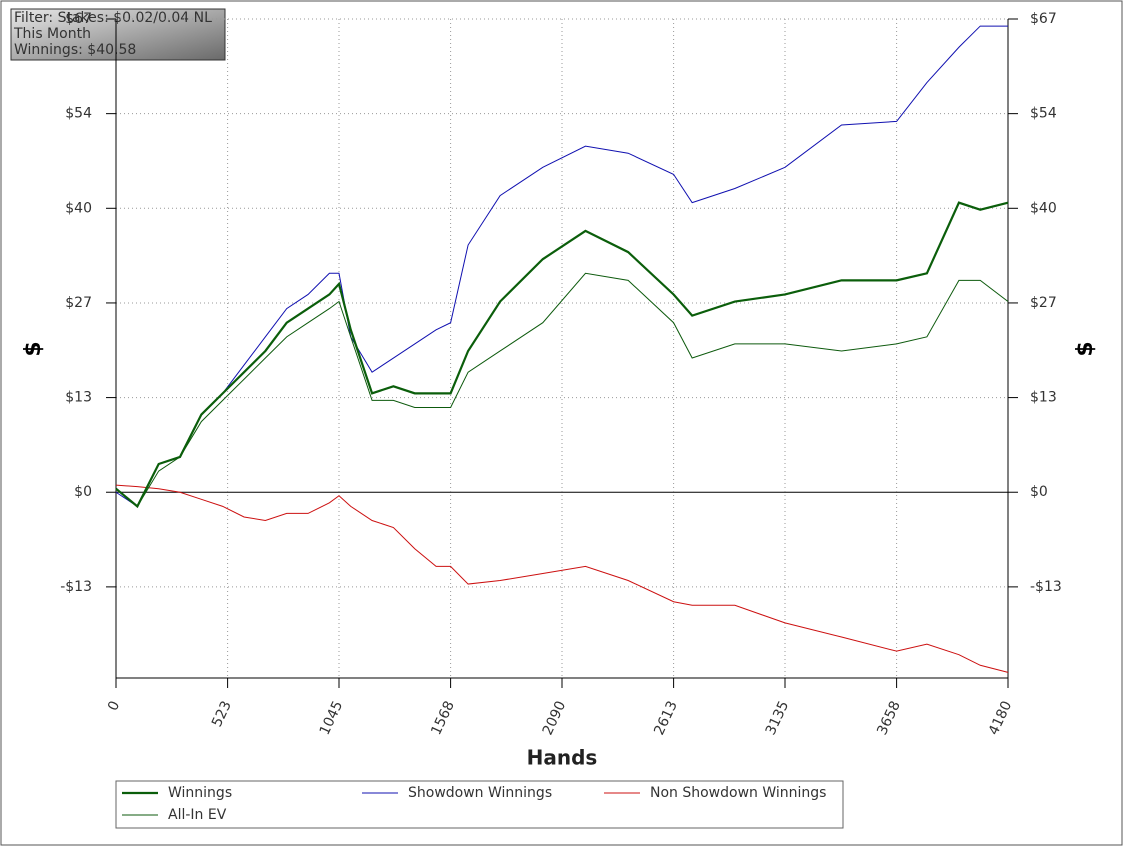 Image resolution: width=1124 pixels, height=847 pixels. Describe the element at coordinates (1043, 114) in the screenshot. I see `y2-tick-label: $54` at that location.